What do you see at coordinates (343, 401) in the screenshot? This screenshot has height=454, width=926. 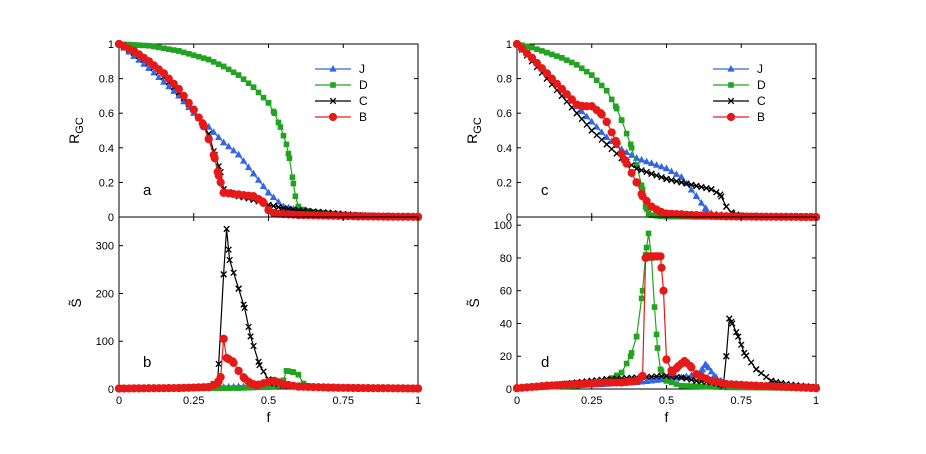 I see `x-tick-label: 0.75` at bounding box center [343, 401].